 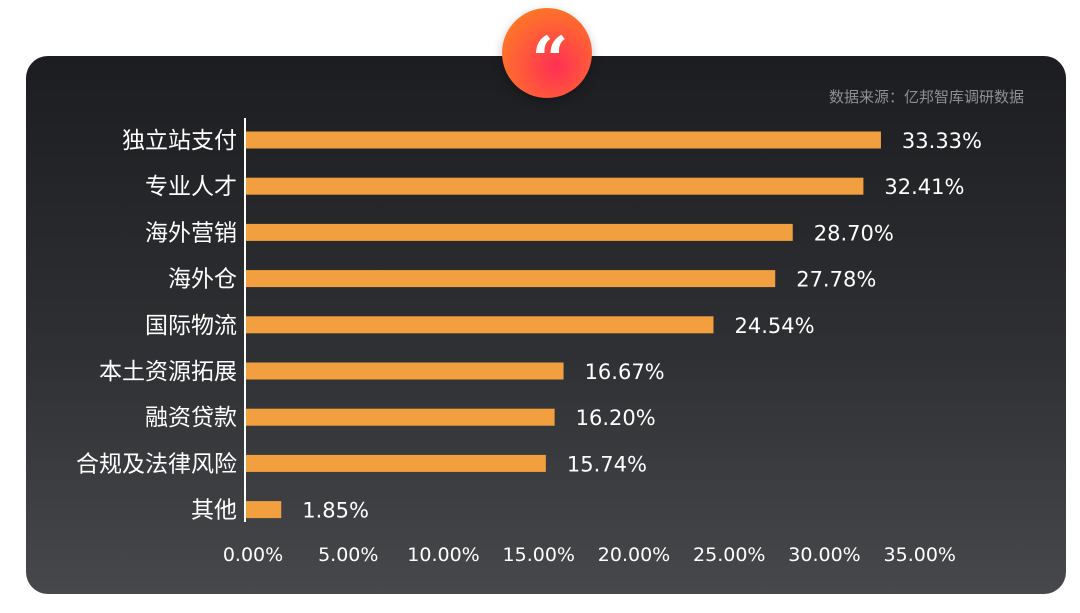 I want to click on x-tick-label: 20.00%, so click(x=634, y=555).